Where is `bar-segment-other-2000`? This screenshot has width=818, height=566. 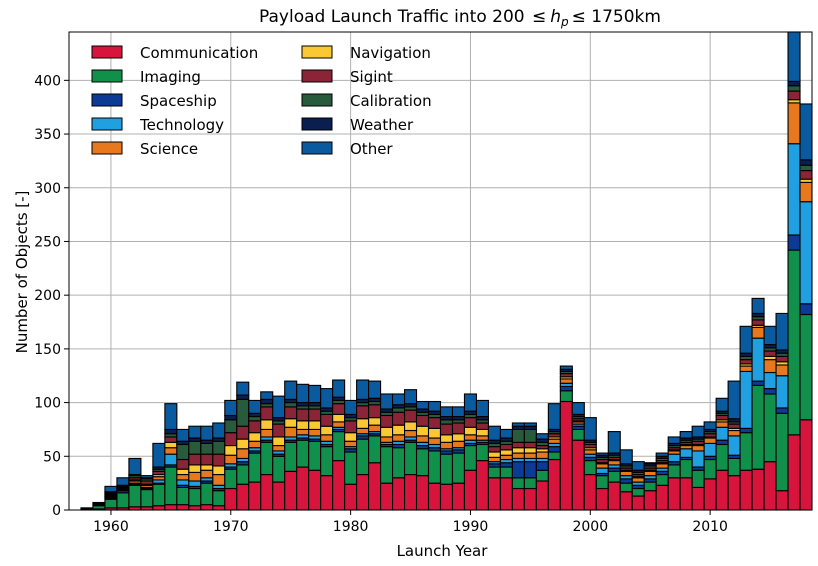 bar-segment-other-2000 is located at coordinates (590, 429).